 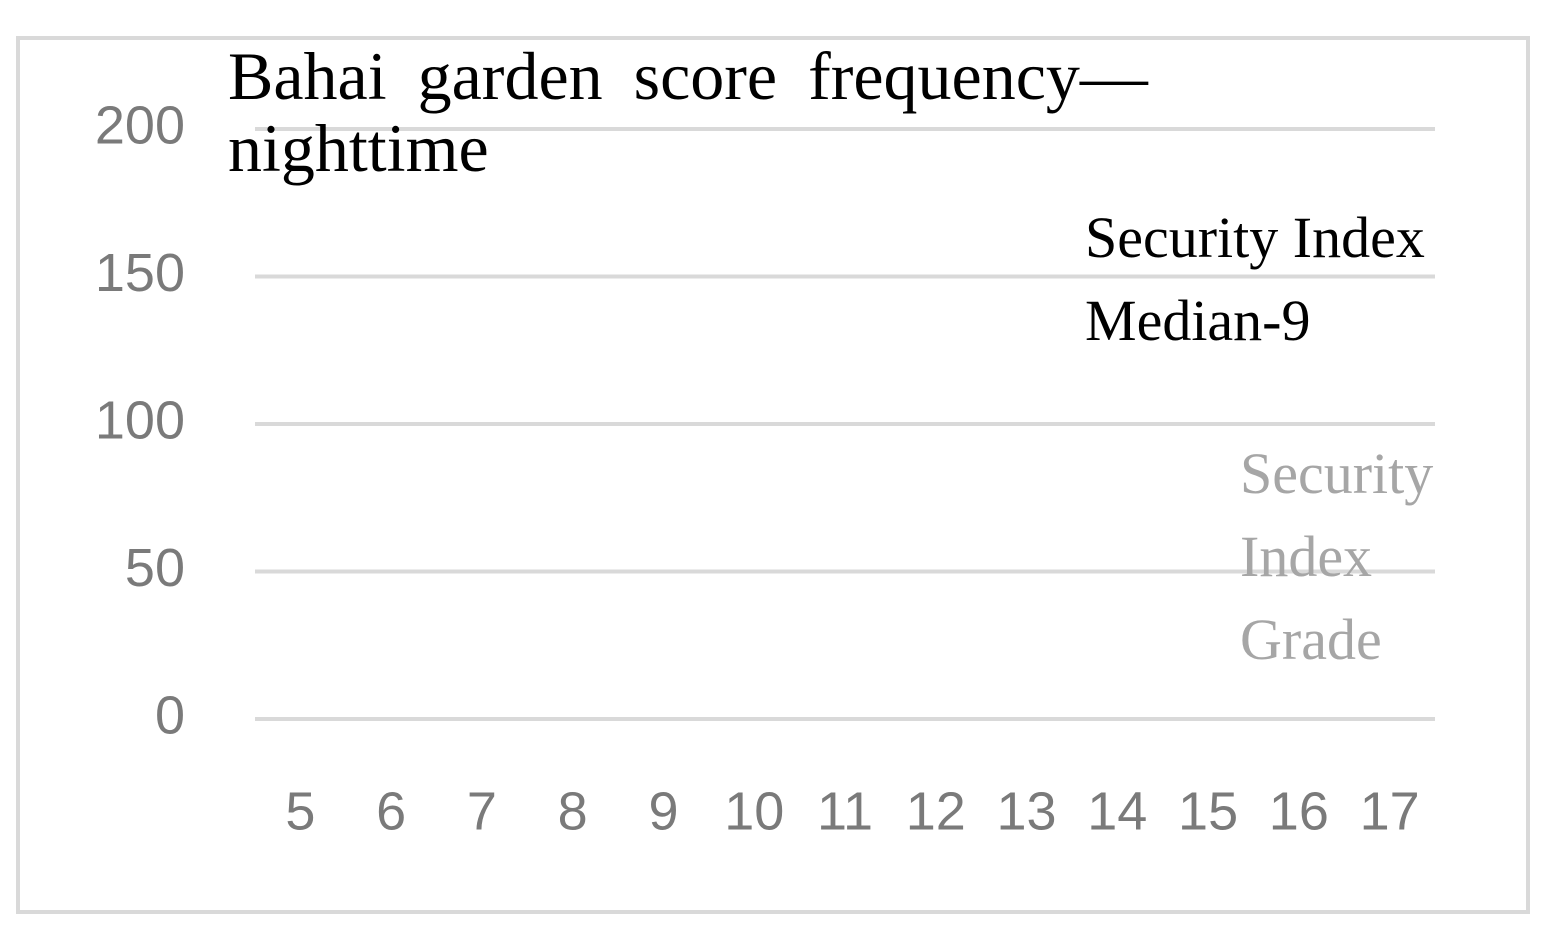 What do you see at coordinates (936, 811) in the screenshot?
I see `x-tick-label: 12` at bounding box center [936, 811].